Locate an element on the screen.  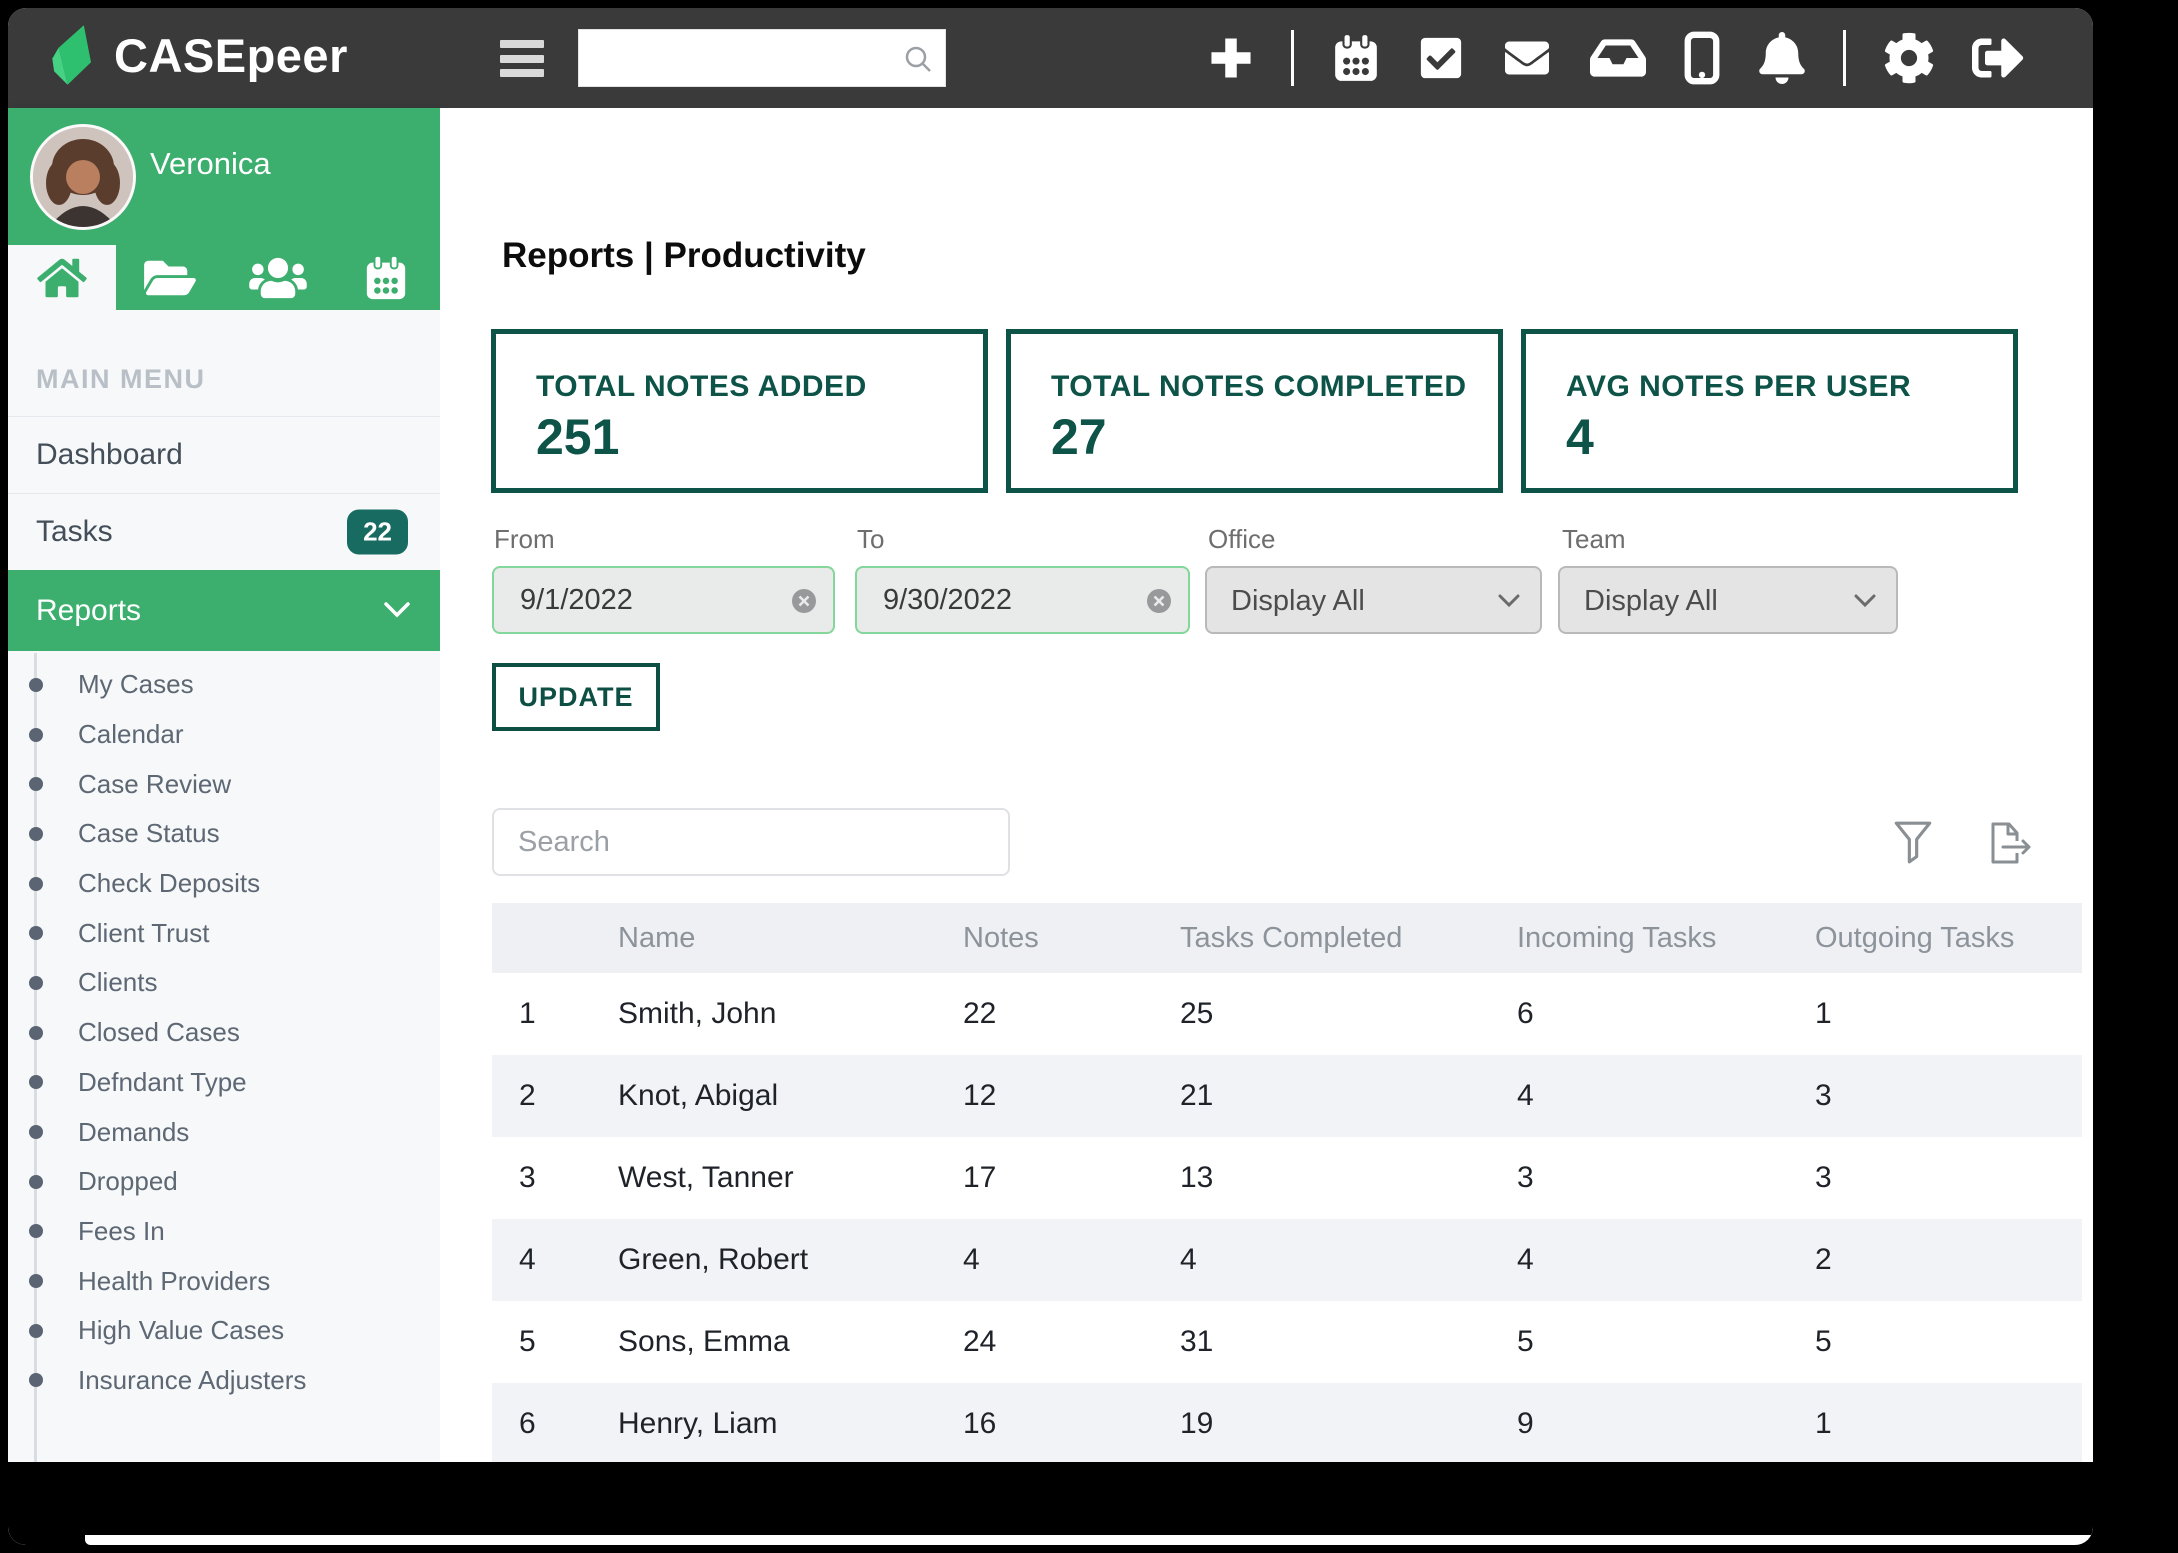
header-tasks-completed: Tasks Completed is located at coordinates (1291, 937).